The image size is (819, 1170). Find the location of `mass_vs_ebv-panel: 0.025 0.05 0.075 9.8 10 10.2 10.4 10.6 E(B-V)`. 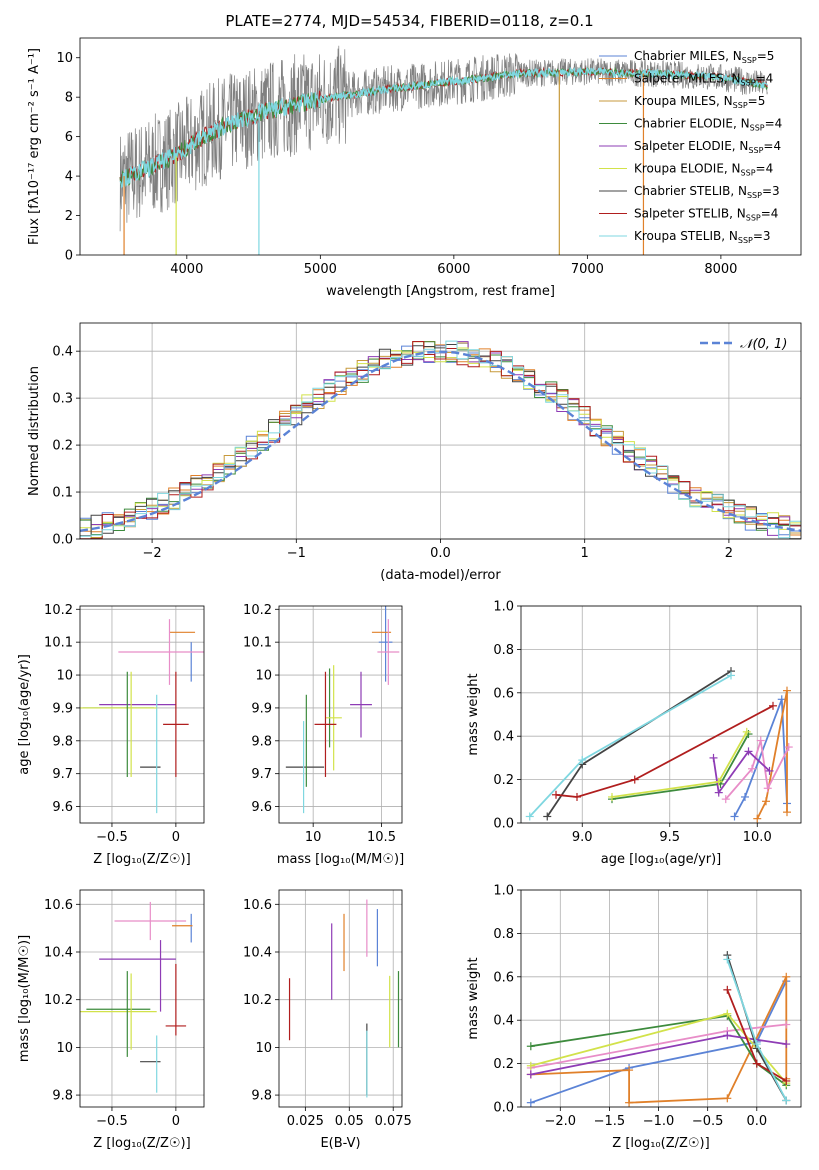

mass_vs_ebv-panel: 0.025 0.05 0.075 9.8 10 10.2 10.4 10.6 E(B-V) is located at coordinates (327, 1020).